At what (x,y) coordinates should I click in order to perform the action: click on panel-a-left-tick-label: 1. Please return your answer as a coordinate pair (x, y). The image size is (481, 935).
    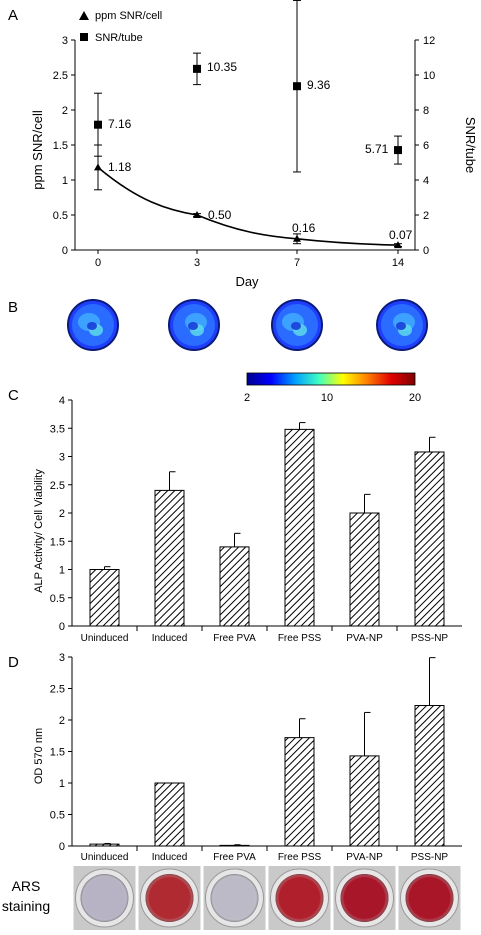
    Looking at the image, I should click on (65, 181).